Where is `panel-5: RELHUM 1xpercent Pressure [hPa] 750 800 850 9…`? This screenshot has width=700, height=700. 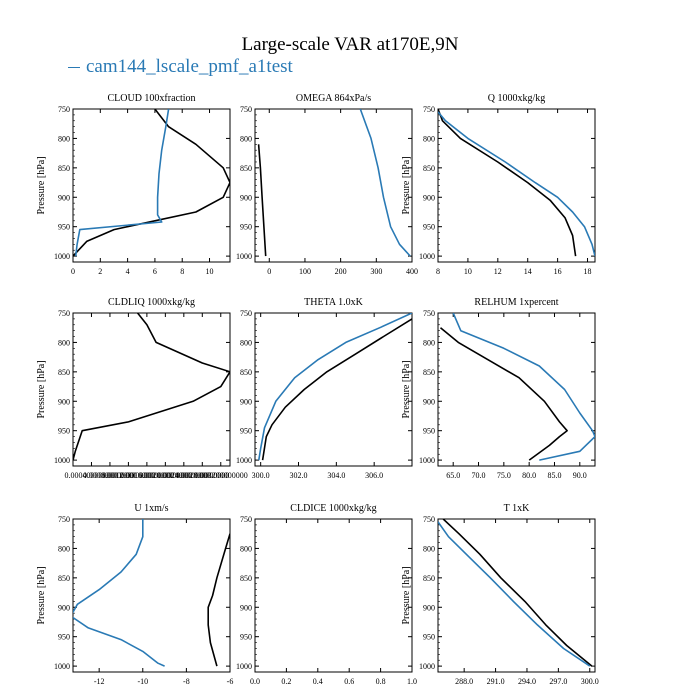 panel-5: RELHUM 1xpercent Pressure [hPa] 750 800 850 9… is located at coordinates (498, 388).